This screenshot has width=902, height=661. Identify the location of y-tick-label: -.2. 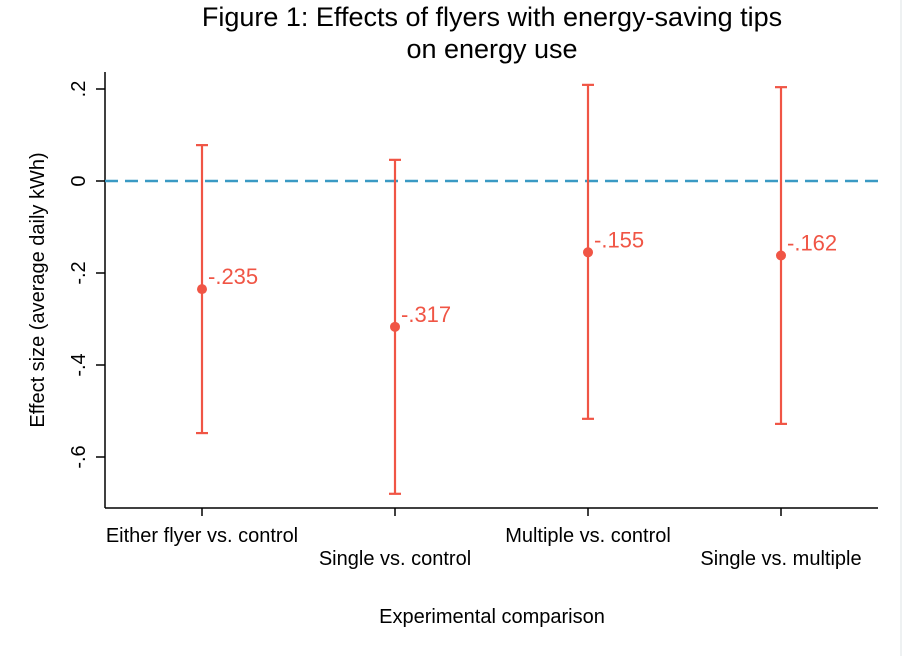
(79, 272).